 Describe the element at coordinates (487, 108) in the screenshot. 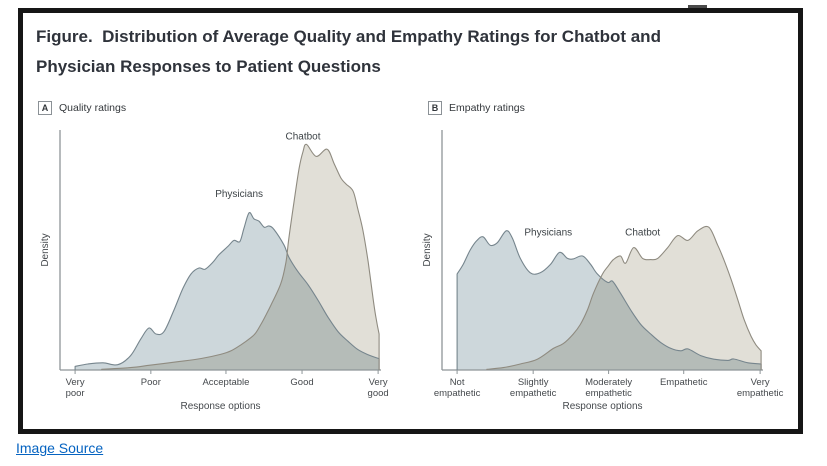

I see `panel-b-label: Empathy ratings` at that location.